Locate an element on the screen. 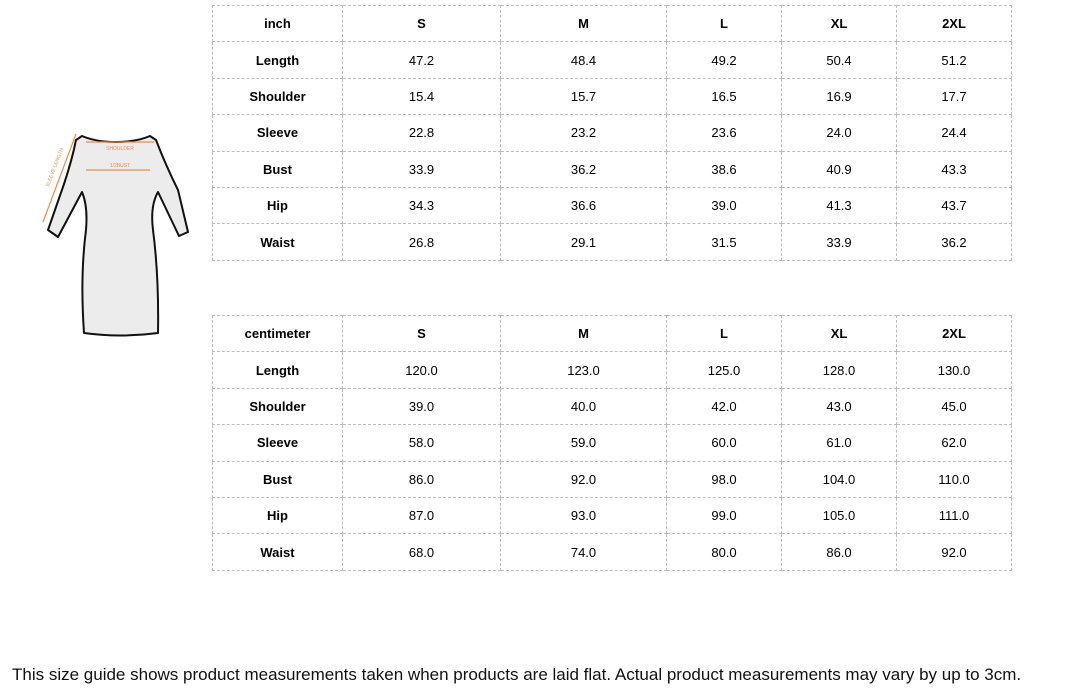 This screenshot has width=1087, height=692. table-cell: 24.4 is located at coordinates (954, 133).